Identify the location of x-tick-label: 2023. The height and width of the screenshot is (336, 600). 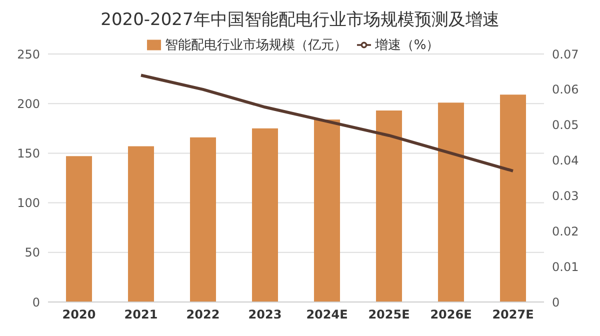
(265, 315).